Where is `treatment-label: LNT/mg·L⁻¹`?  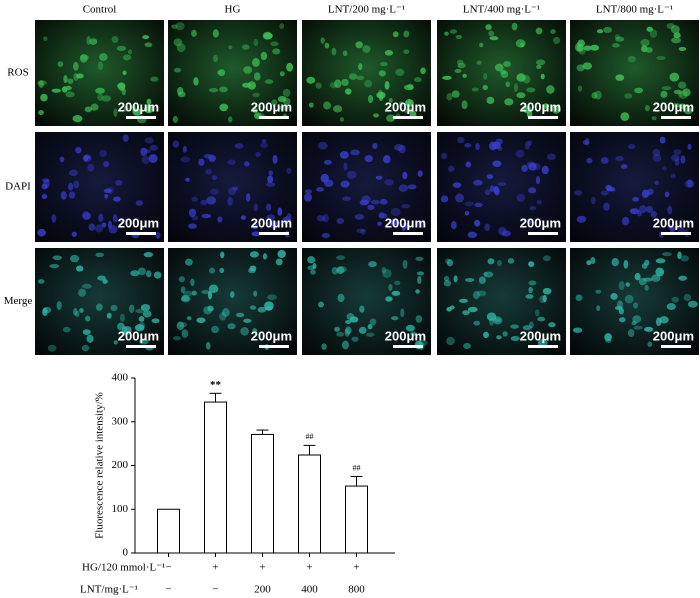 treatment-label: LNT/mg·L⁻¹ is located at coordinates (109, 590).